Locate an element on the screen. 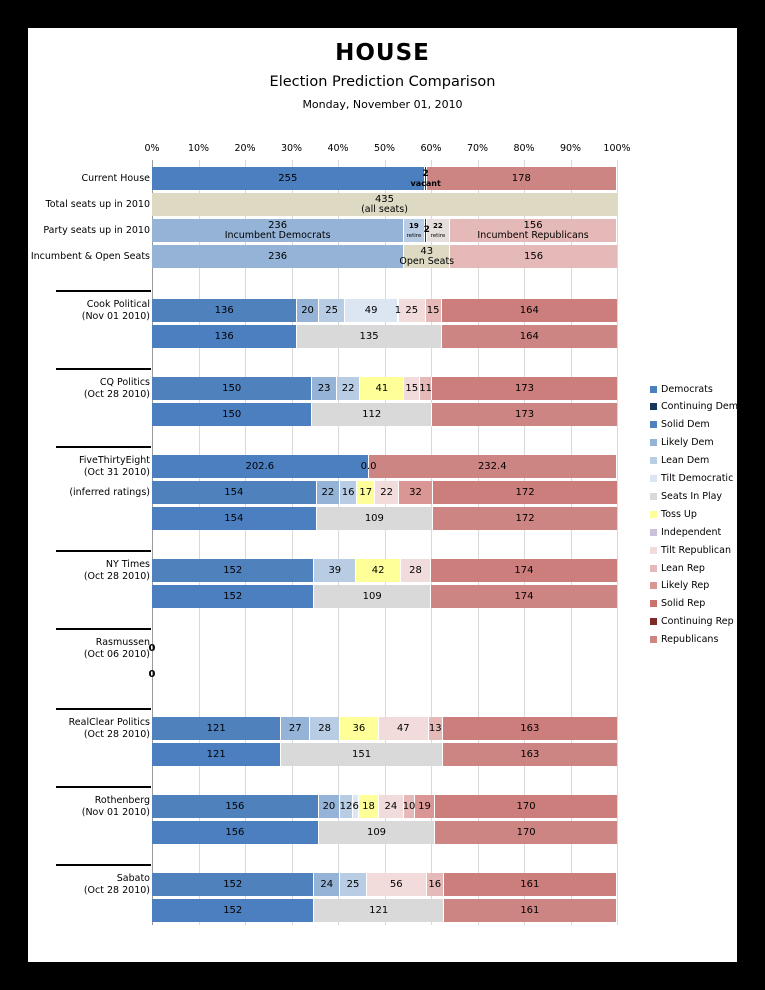  bar-segment: 163 is located at coordinates (529, 754).